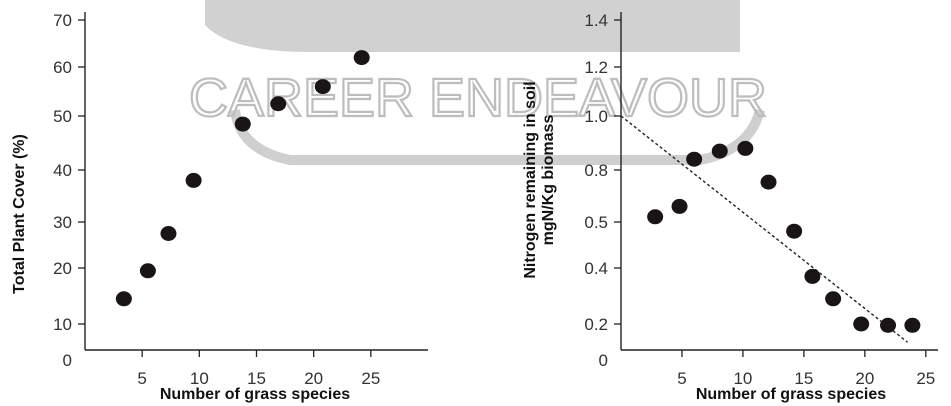 The width and height of the screenshot is (951, 406). I want to click on y-tick-label: 30, so click(62, 222).